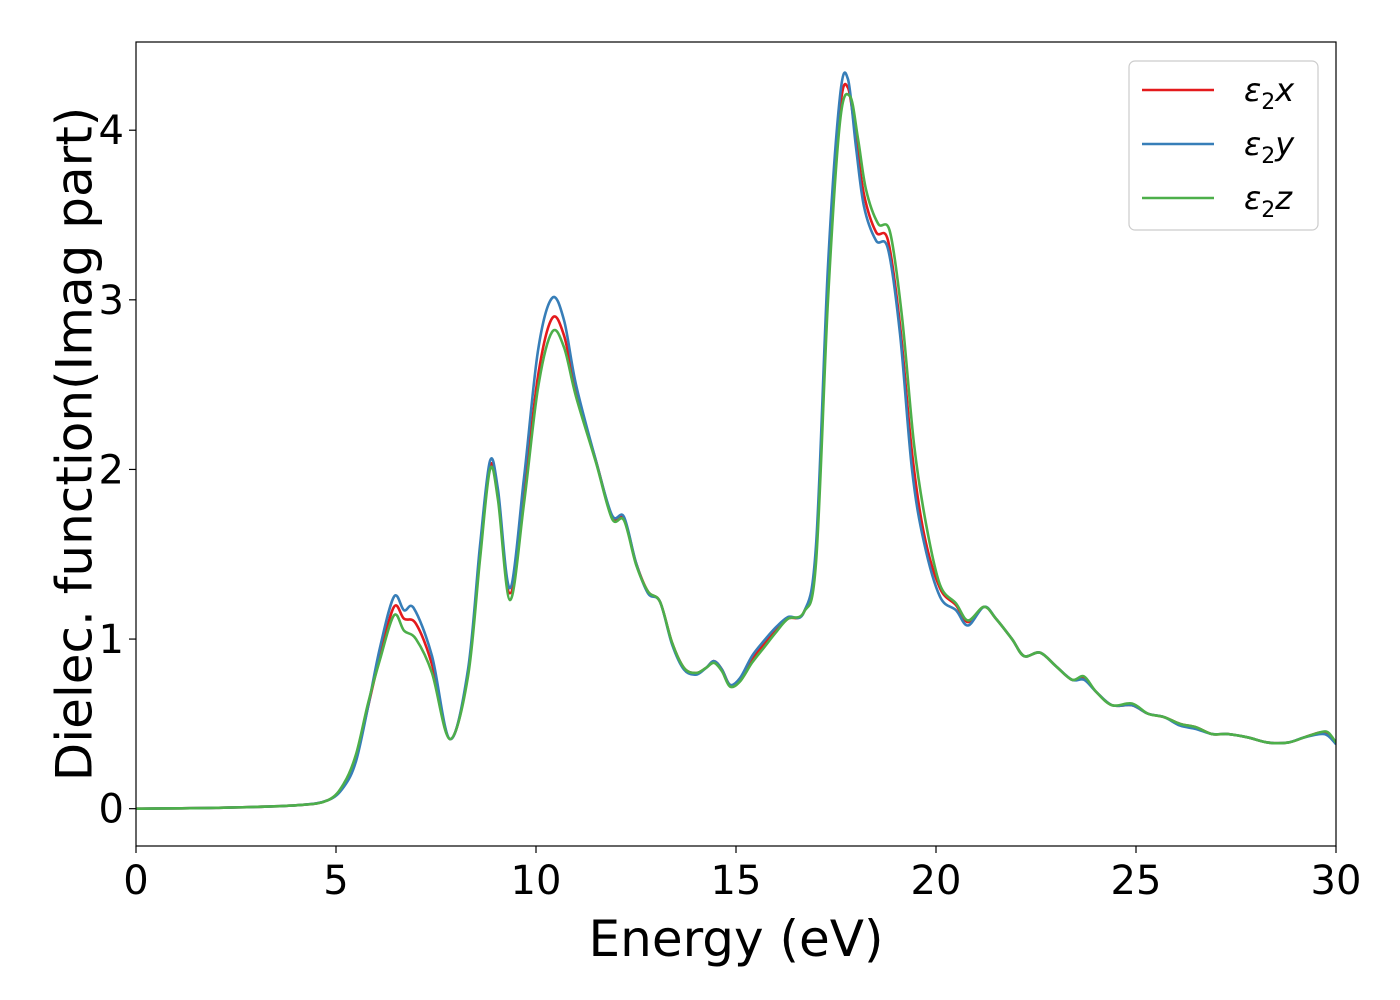 This screenshot has height=1000, width=1400. What do you see at coordinates (111, 301) in the screenshot?
I see `y-tick-label: 3` at bounding box center [111, 301].